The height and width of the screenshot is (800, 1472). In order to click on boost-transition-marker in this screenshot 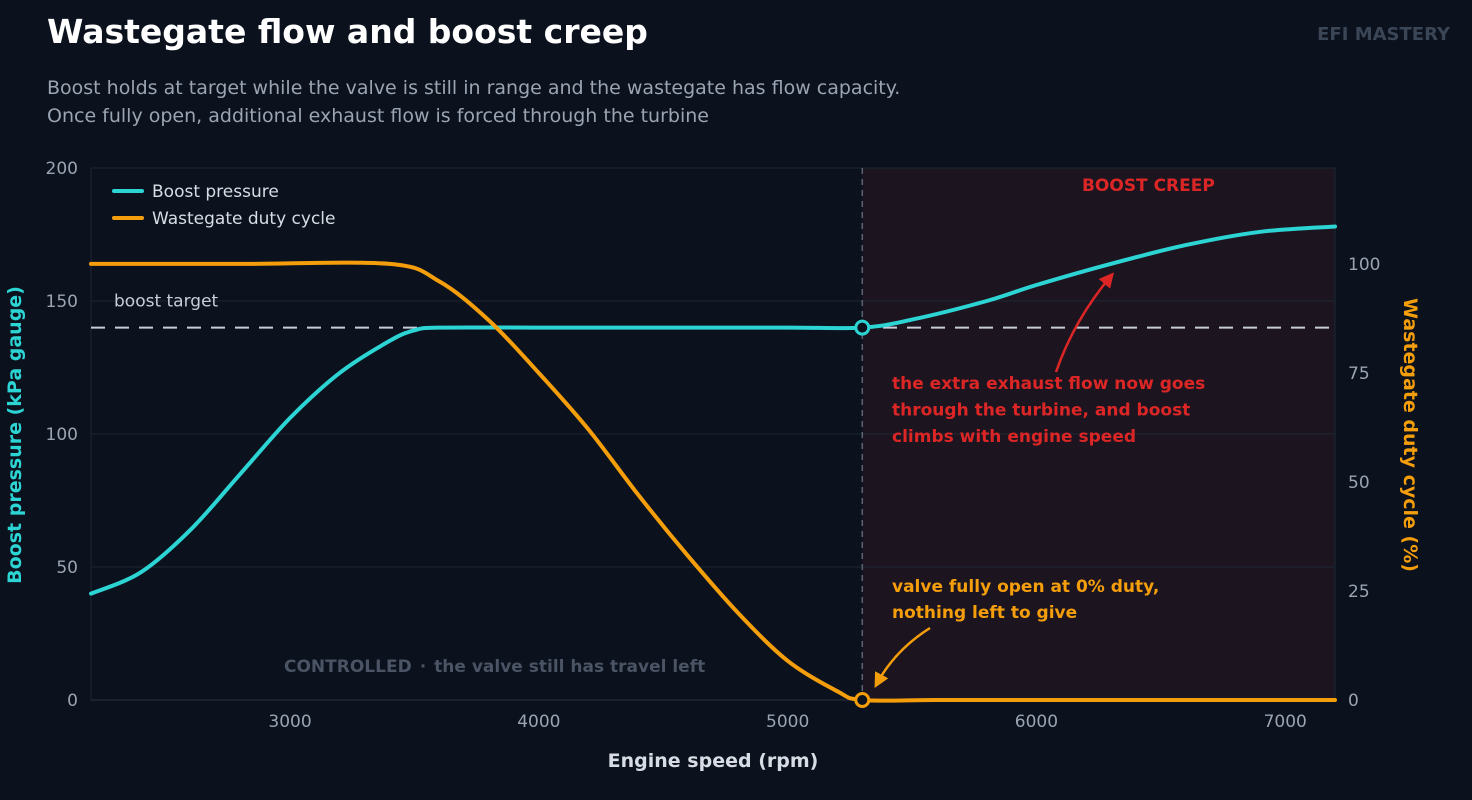, I will do `click(862, 327)`.